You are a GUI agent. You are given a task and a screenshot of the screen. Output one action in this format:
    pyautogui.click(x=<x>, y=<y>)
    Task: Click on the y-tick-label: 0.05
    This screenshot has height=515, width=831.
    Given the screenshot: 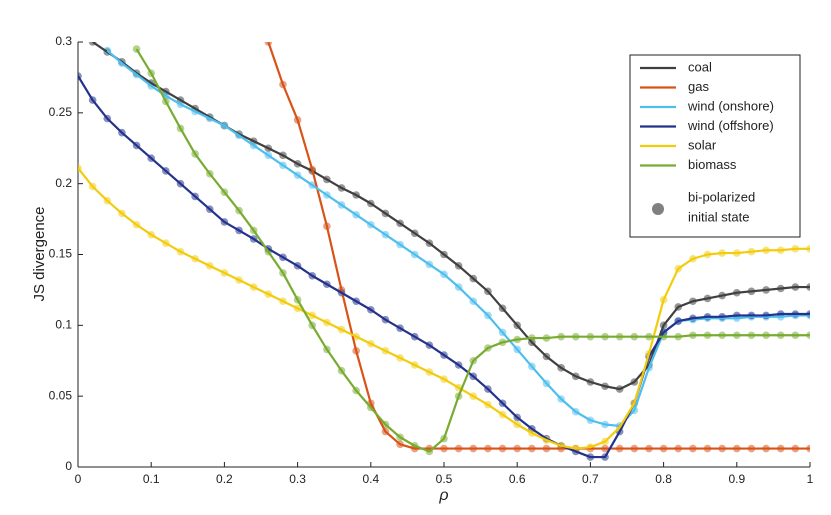 What is the action you would take?
    pyautogui.click(x=61, y=395)
    